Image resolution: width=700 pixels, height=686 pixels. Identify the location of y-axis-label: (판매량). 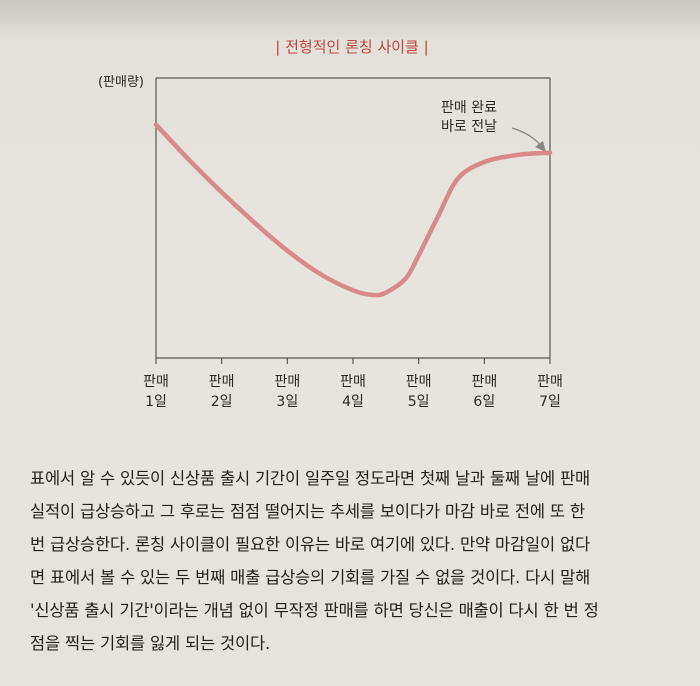
(121, 82).